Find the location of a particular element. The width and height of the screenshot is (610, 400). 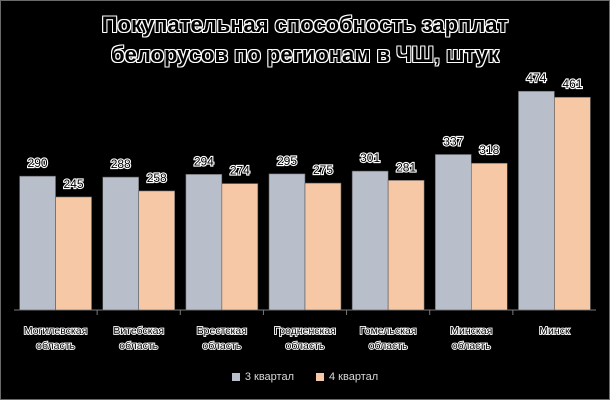

legend-item-series-1: 3 квартал is located at coordinates (262, 377).